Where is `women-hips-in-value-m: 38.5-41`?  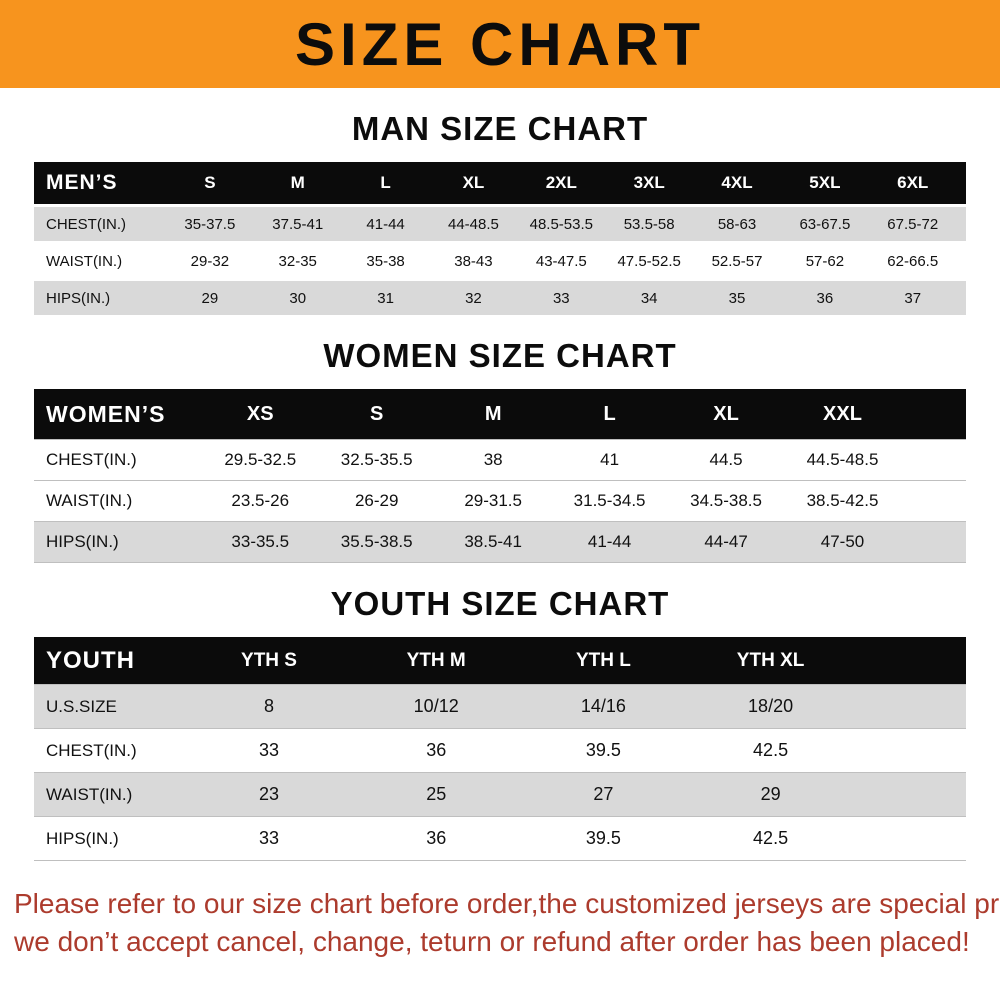
women-hips-in-value-m: 38.5-41 is located at coordinates (493, 541).